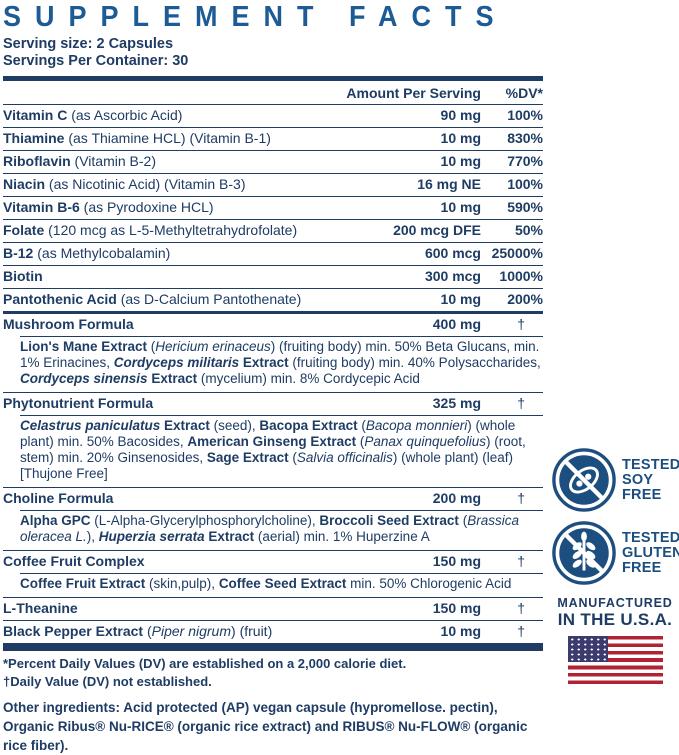 This screenshot has width=679, height=755. Describe the element at coordinates (234, 425) in the screenshot. I see `text-segment: (seed),` at that location.